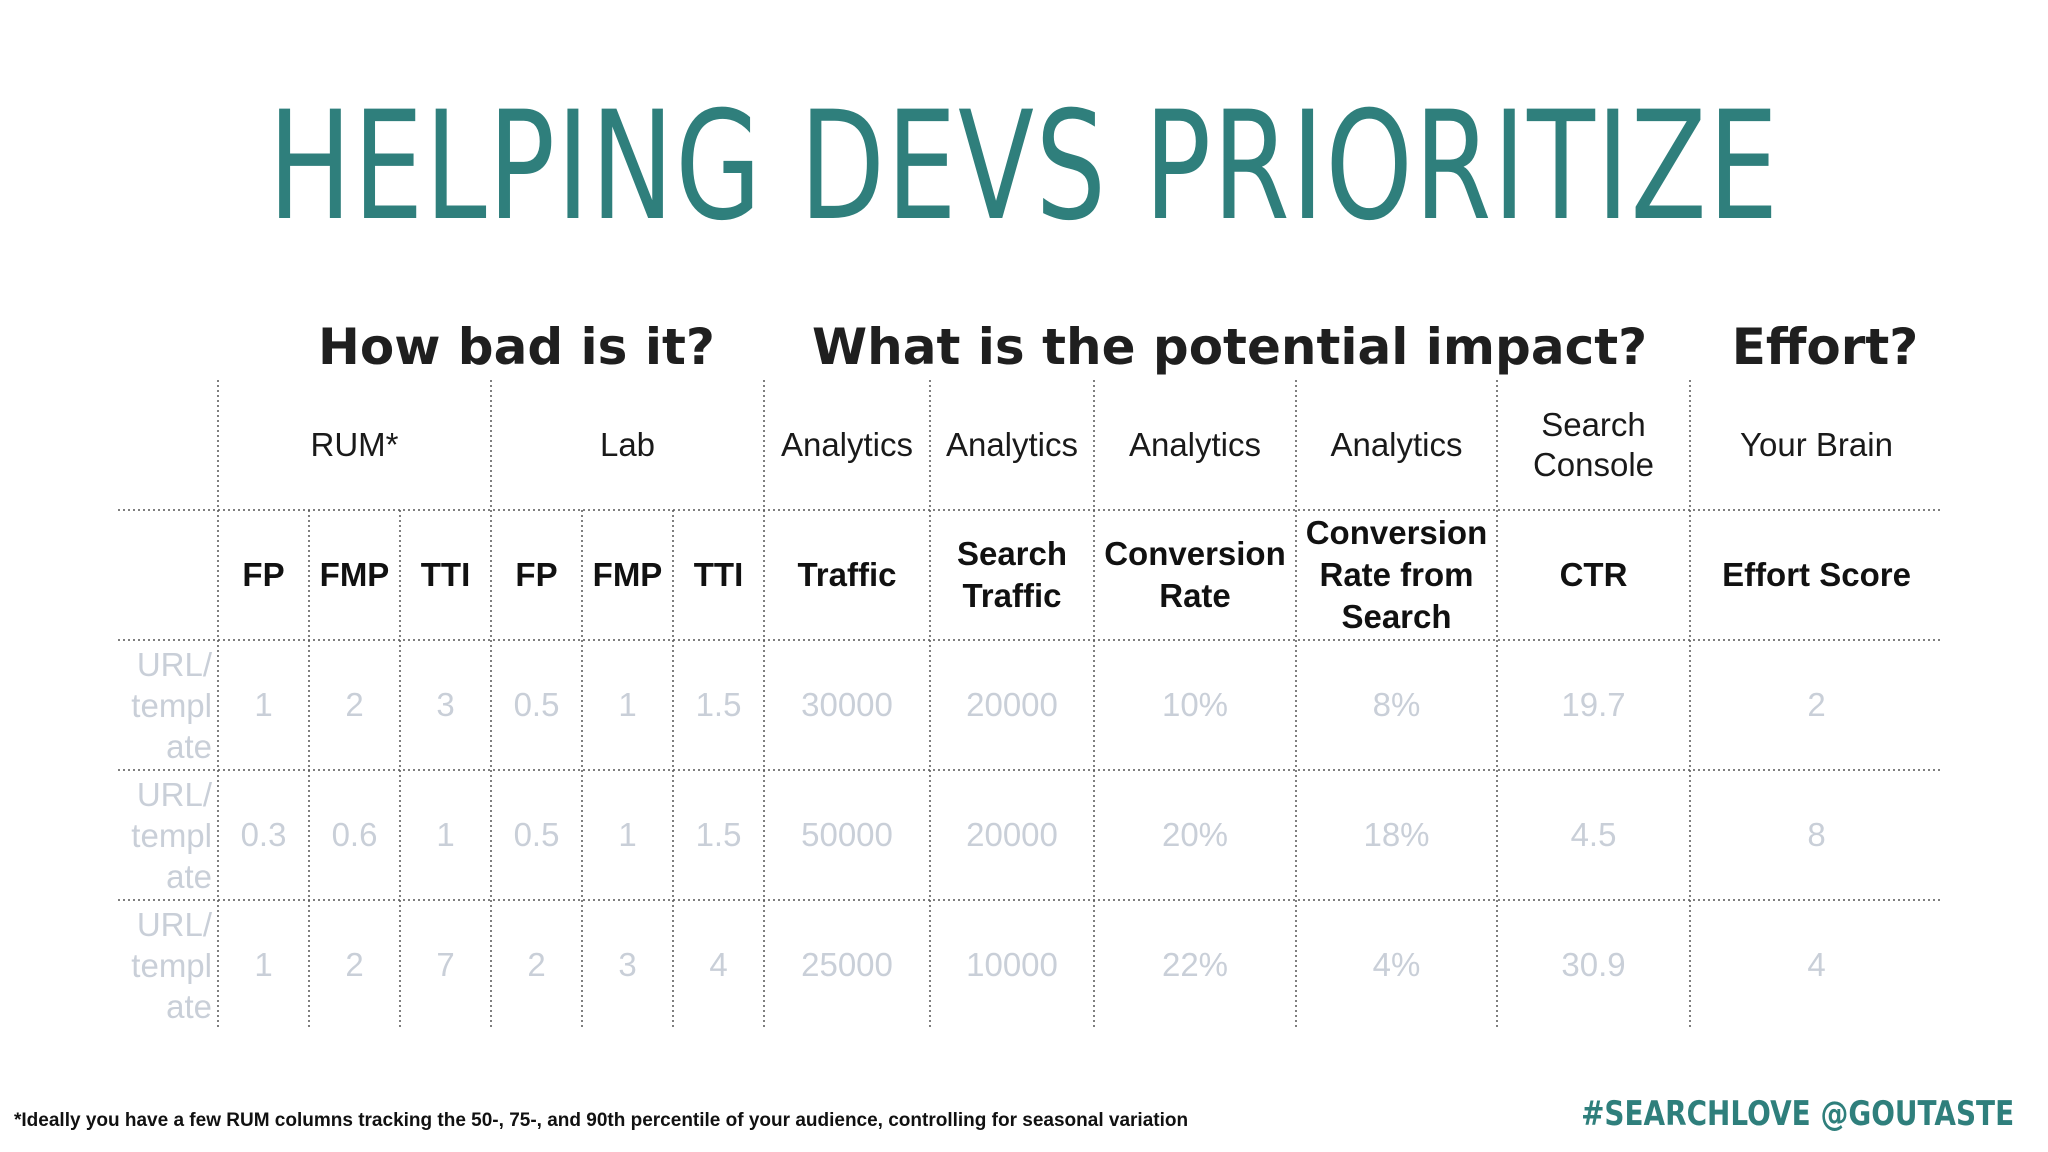  I want to click on column-header: Traffic, so click(847, 574).